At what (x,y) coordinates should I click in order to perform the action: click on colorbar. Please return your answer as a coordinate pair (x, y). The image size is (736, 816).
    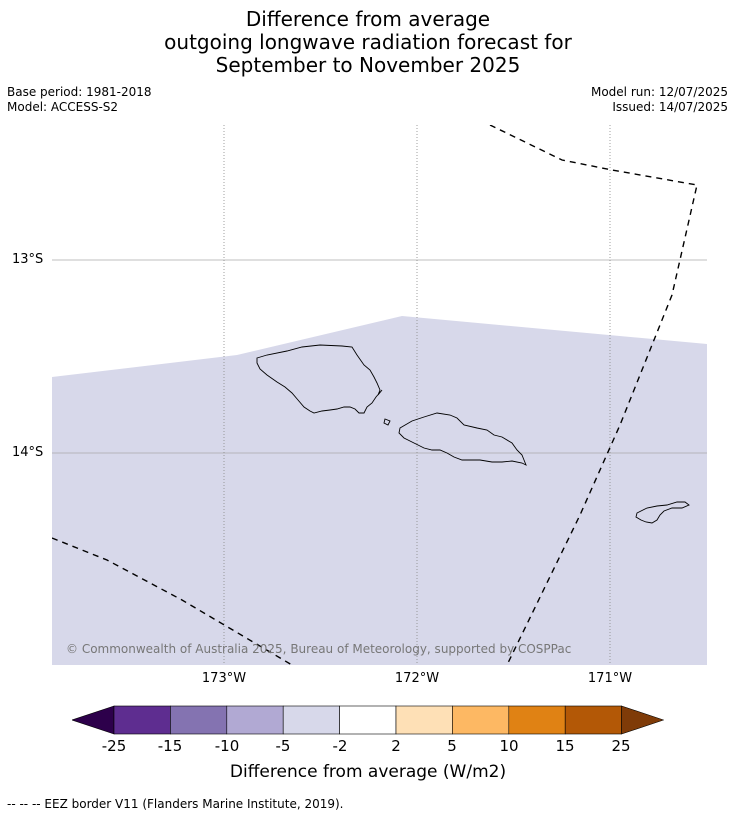
    Looking at the image, I should click on (368, 720).